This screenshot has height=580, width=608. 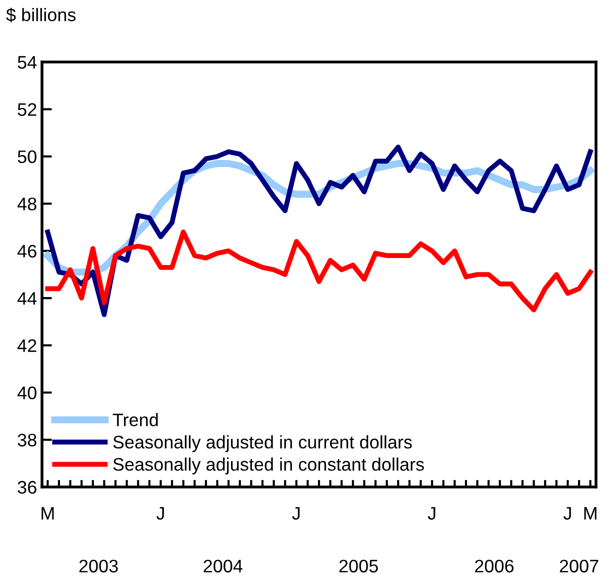 What do you see at coordinates (41, 15) in the screenshot?
I see `y-axis-title: $ billions` at bounding box center [41, 15].